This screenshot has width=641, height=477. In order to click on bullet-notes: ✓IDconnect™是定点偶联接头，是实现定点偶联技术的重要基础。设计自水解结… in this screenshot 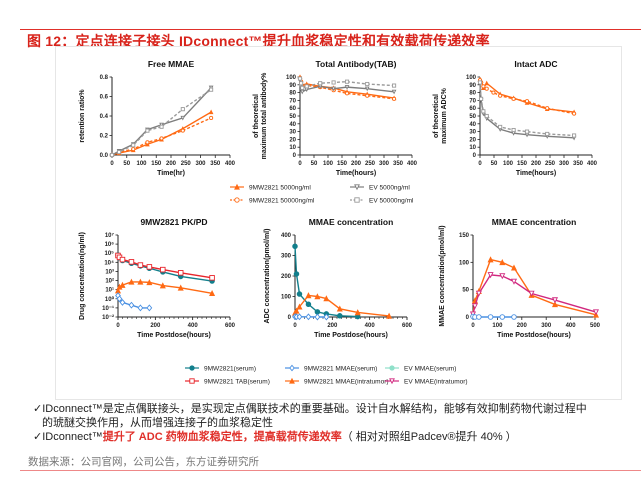, I will do `click(333, 423)`.